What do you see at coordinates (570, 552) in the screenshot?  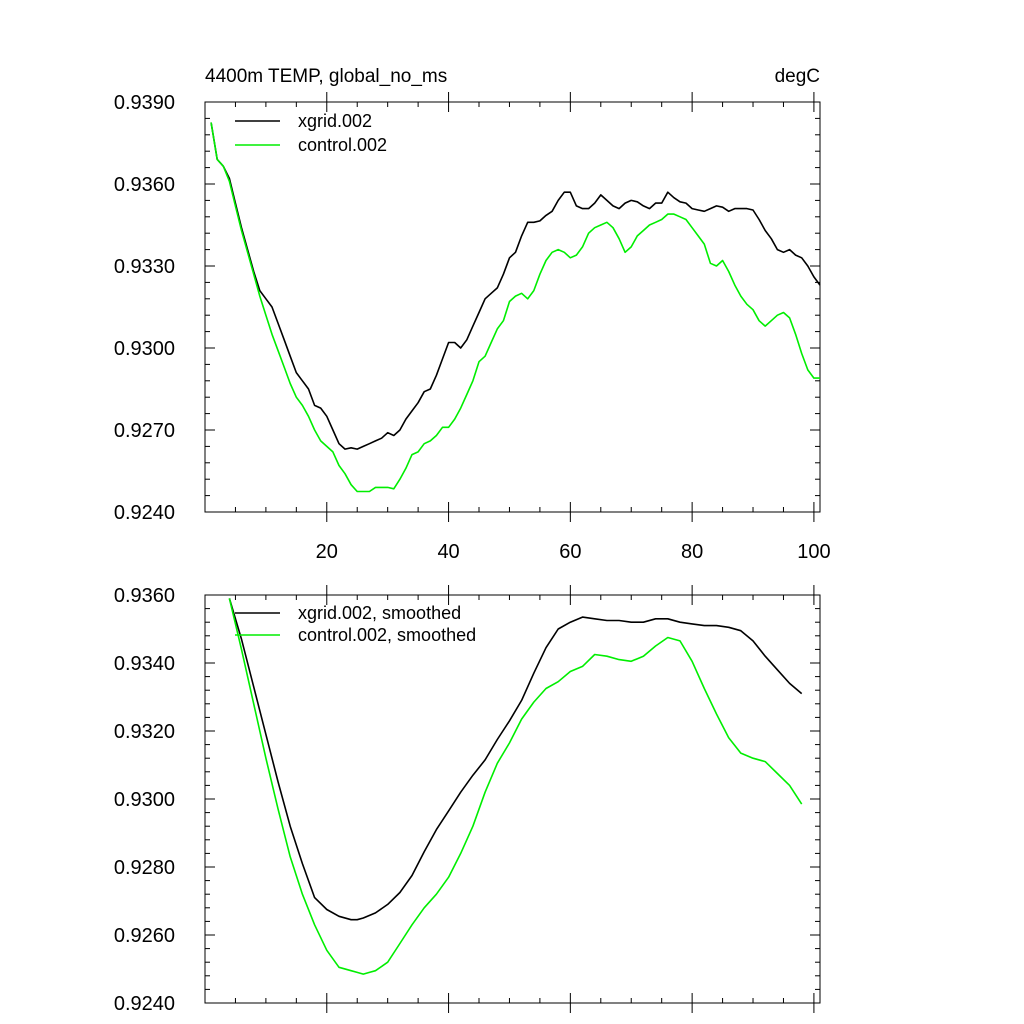 I see `x-tick-label: 60` at bounding box center [570, 552].